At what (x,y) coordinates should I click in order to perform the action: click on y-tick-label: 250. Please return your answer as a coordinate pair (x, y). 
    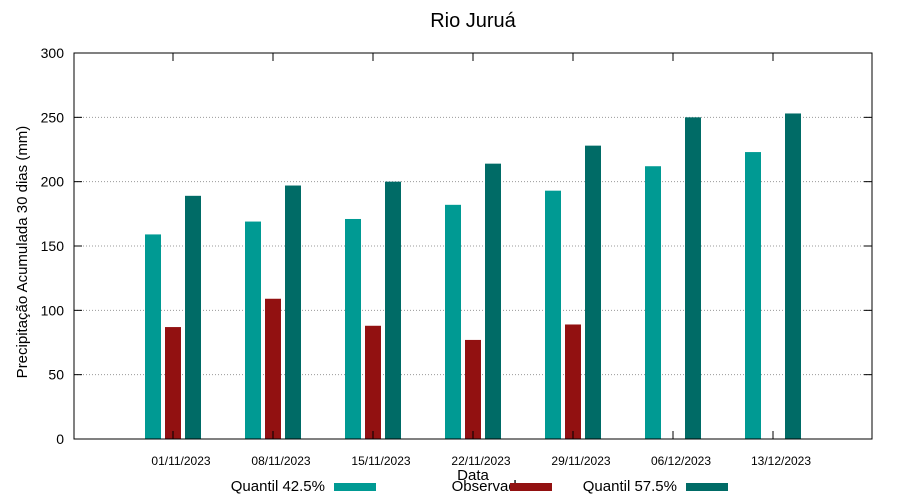
    Looking at the image, I should click on (53, 117).